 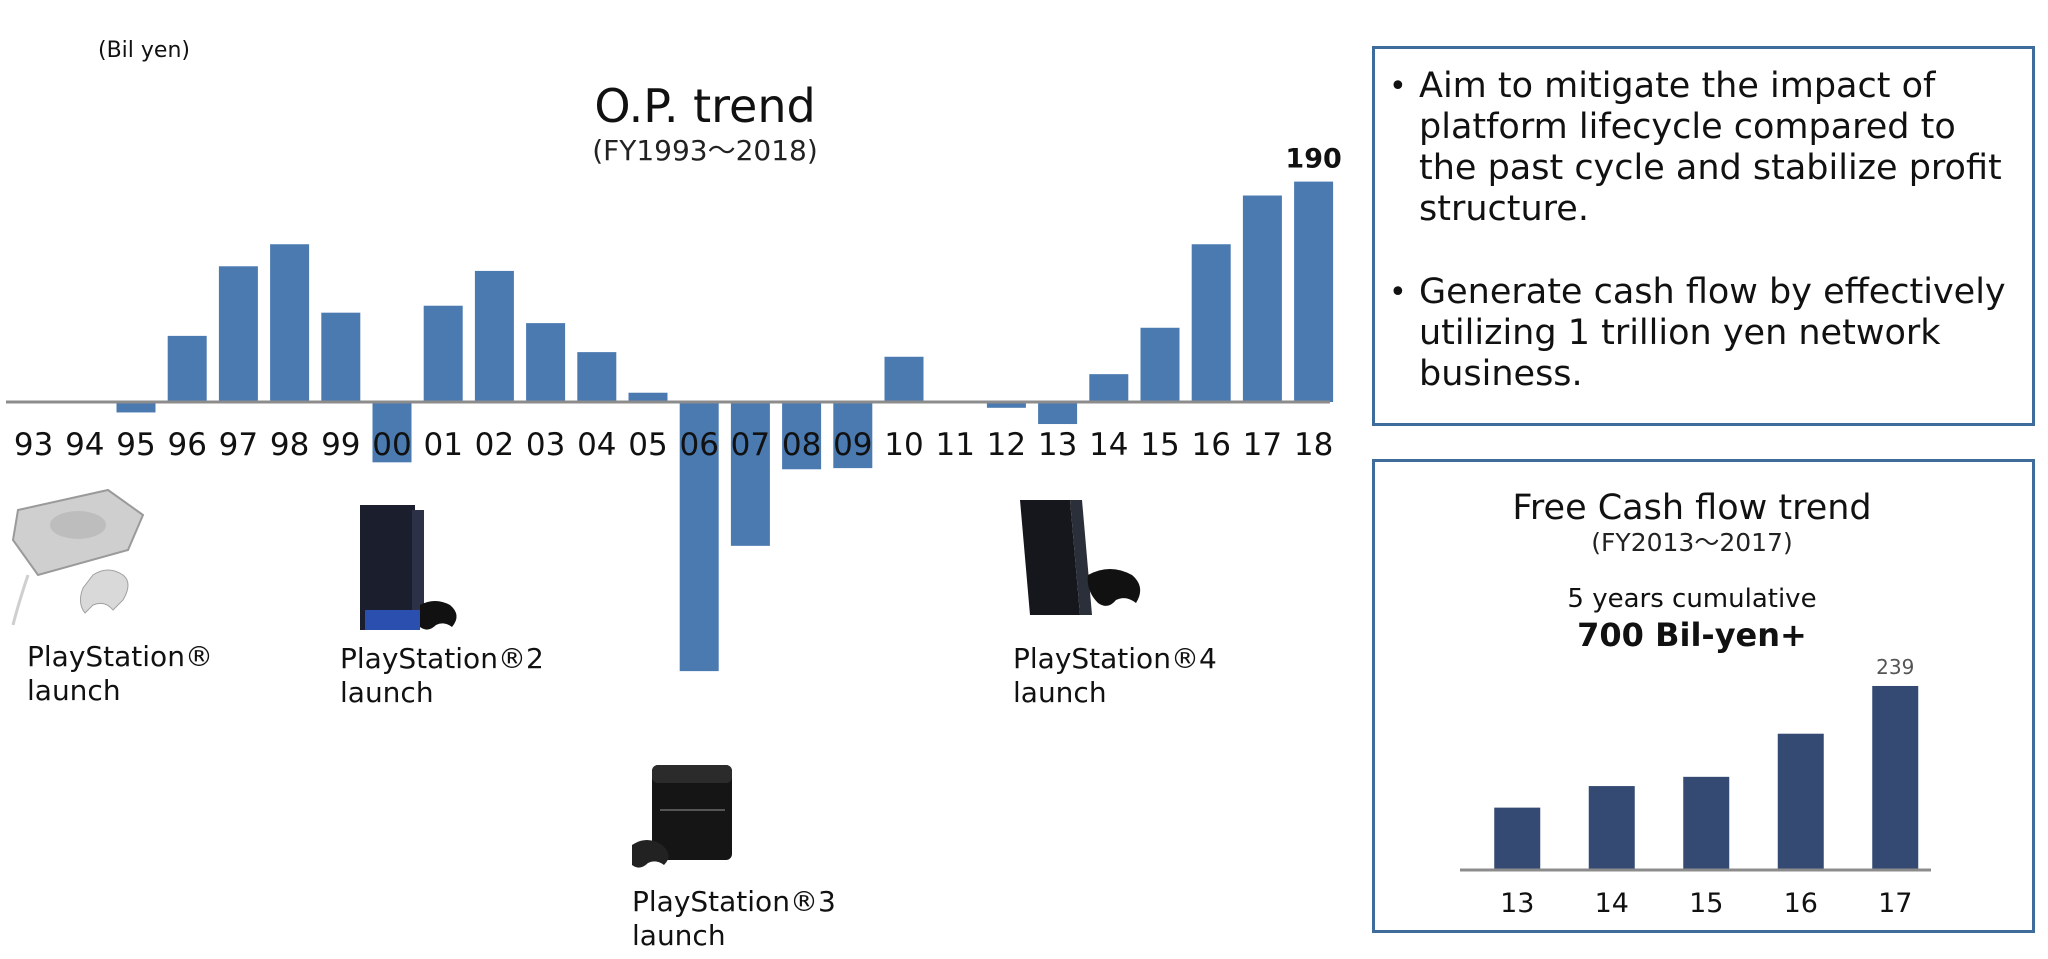 I want to click on fcf-data-label: 239, so click(x=1895, y=667).